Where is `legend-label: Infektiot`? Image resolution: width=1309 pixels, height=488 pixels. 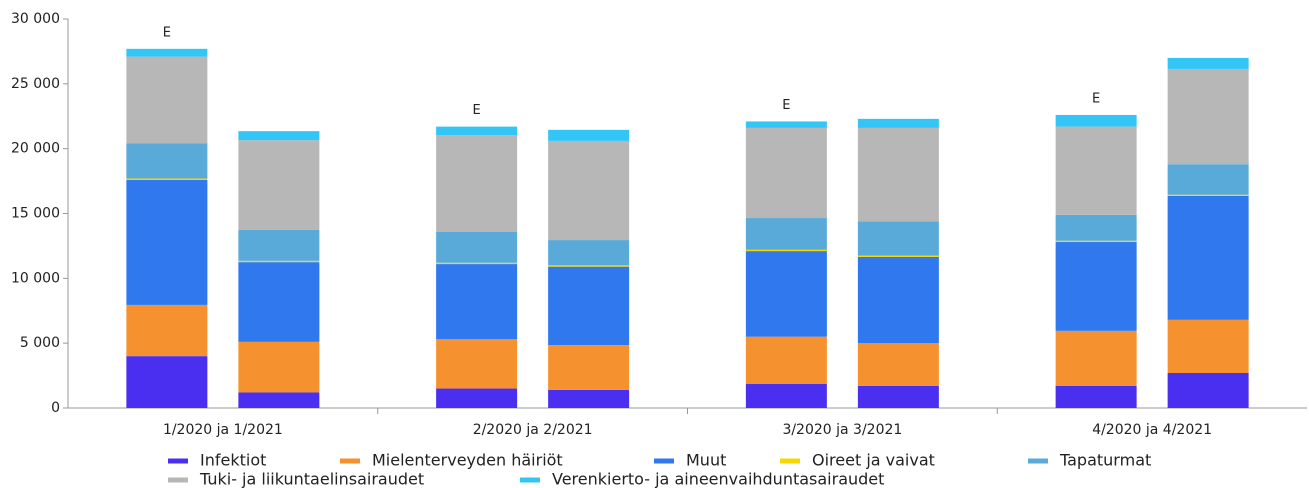 legend-label: Infektiot is located at coordinates (233, 460).